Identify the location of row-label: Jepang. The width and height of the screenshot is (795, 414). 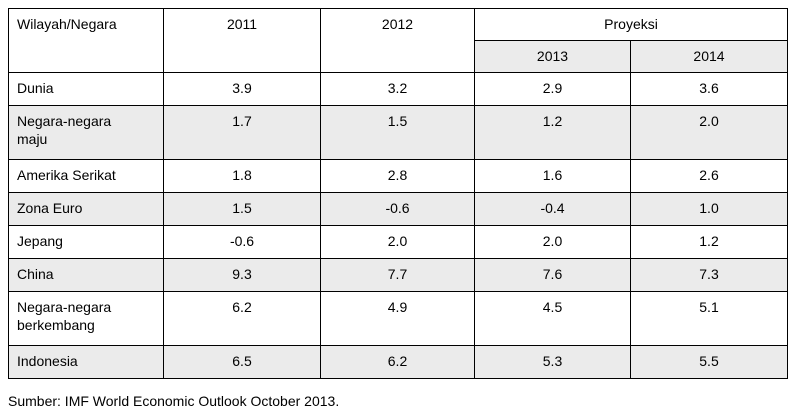
(40, 241).